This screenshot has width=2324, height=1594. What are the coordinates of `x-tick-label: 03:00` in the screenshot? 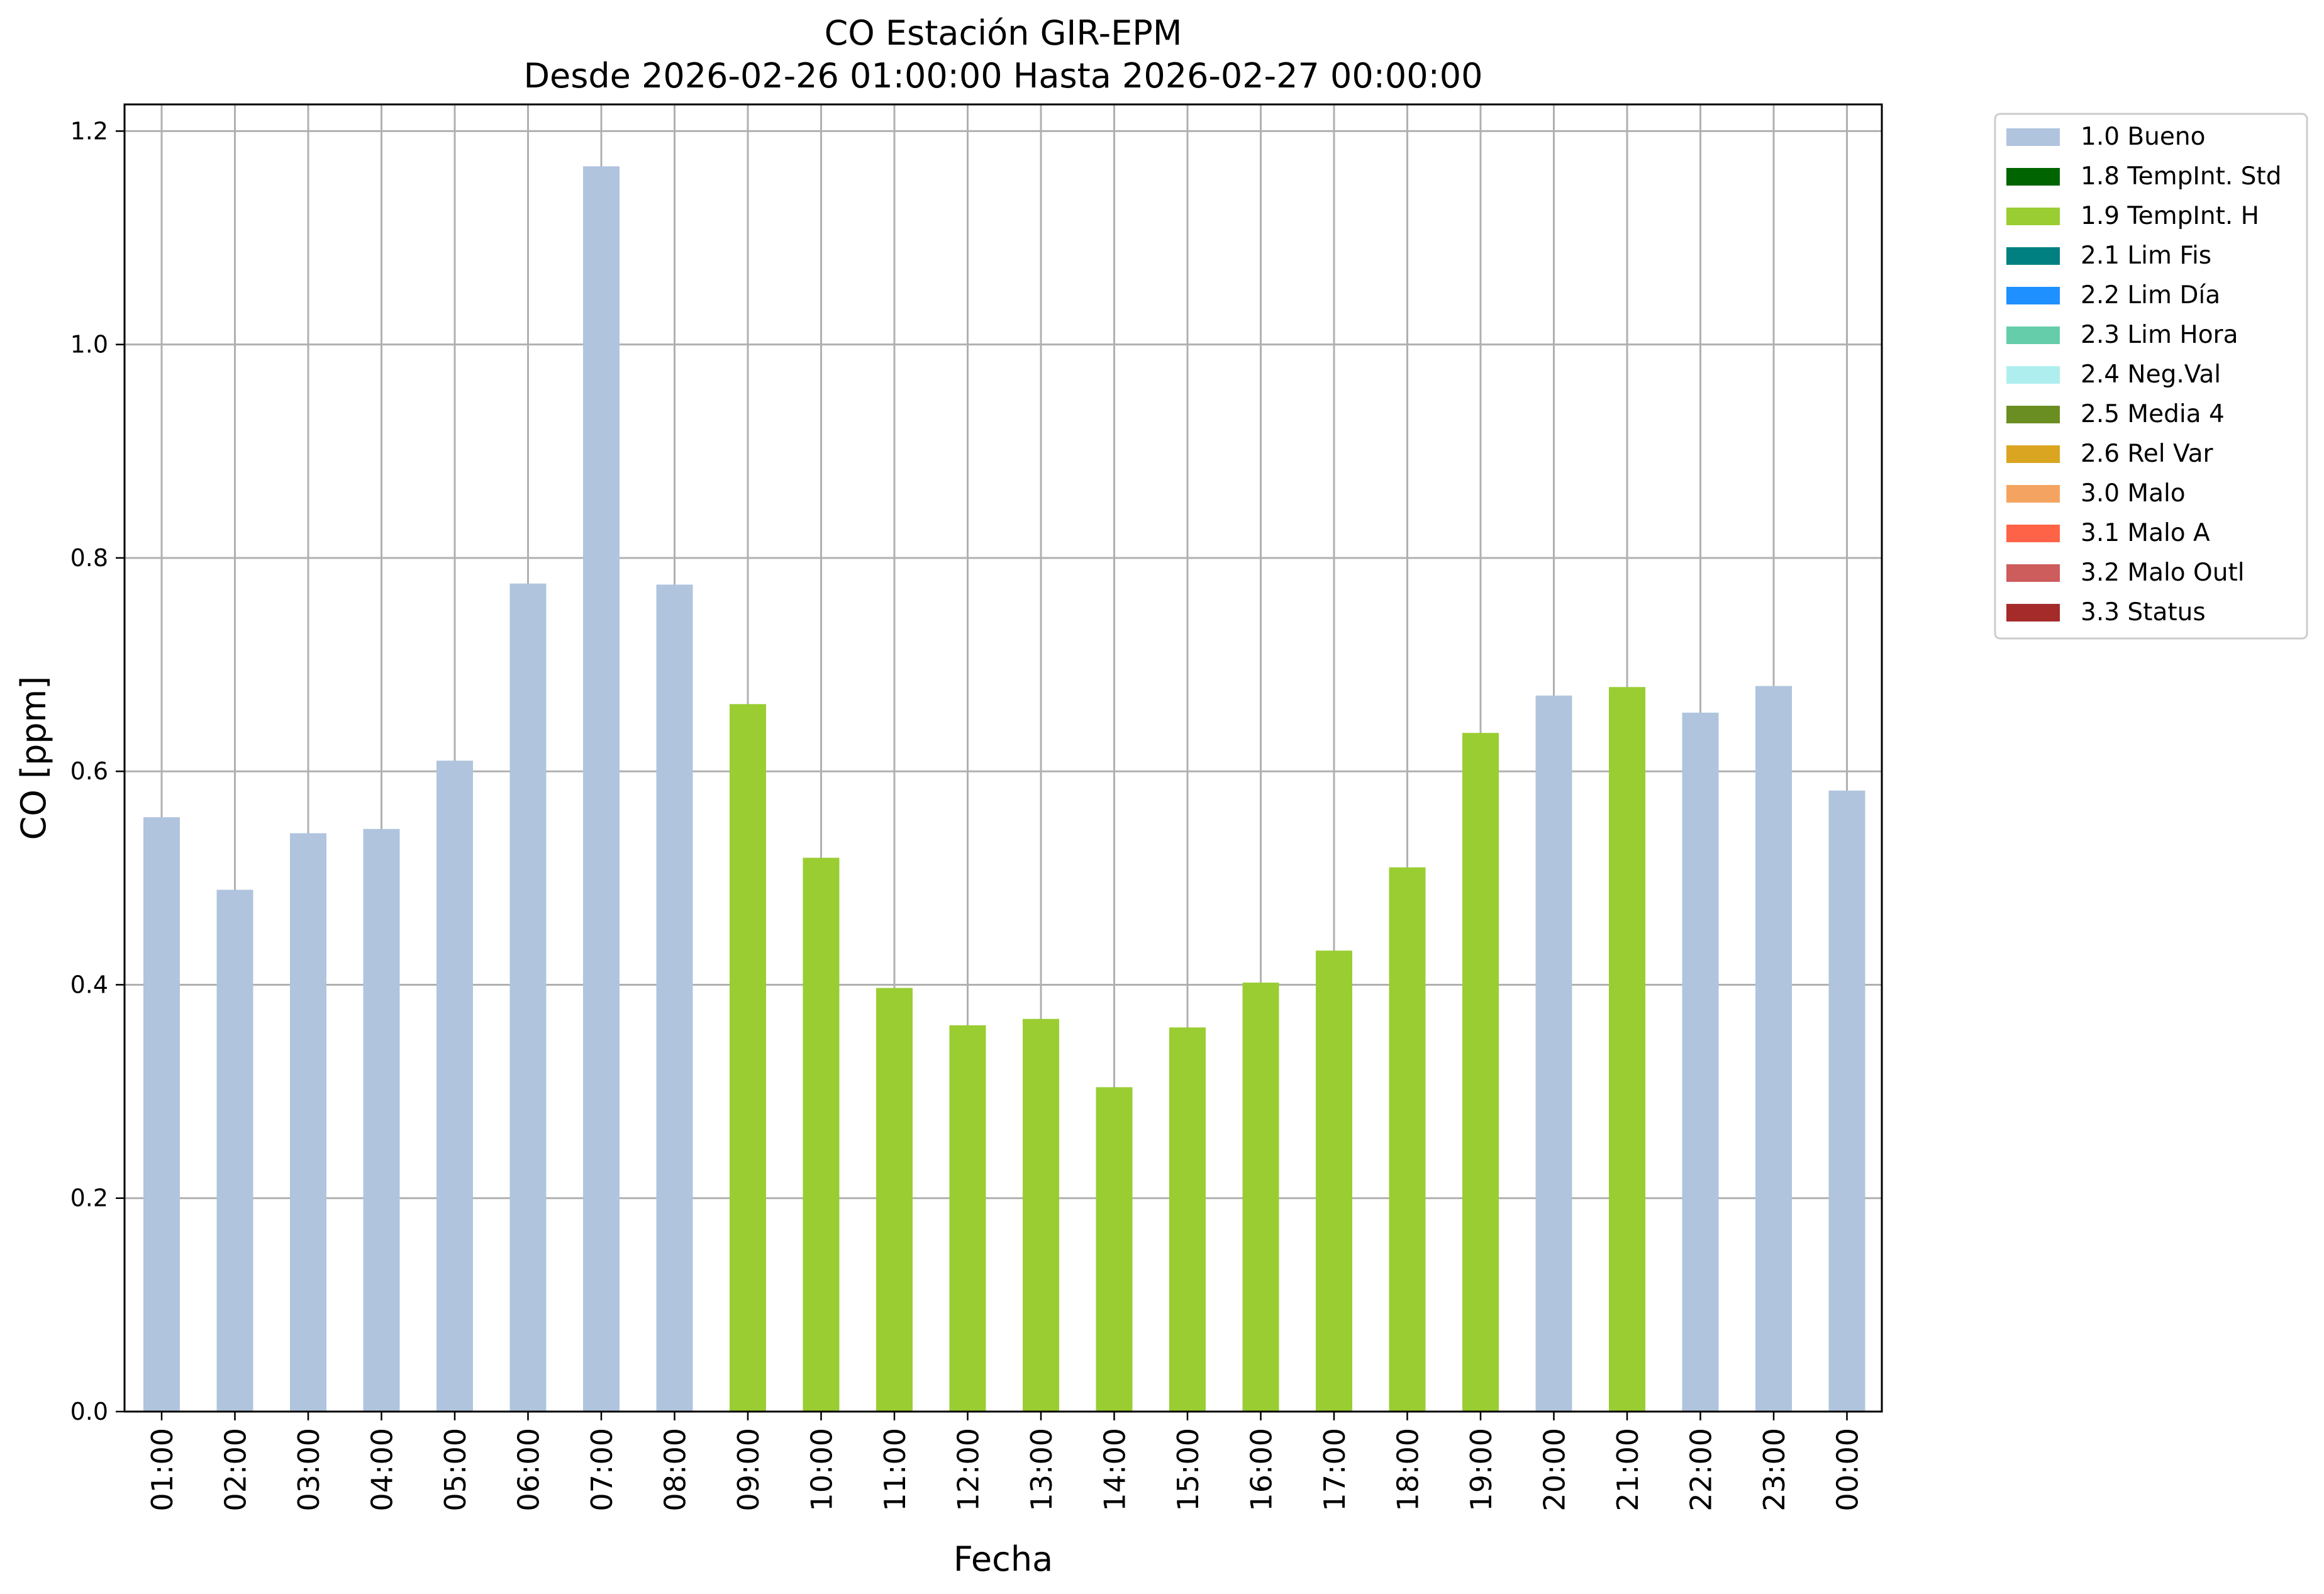 It's located at (309, 1470).